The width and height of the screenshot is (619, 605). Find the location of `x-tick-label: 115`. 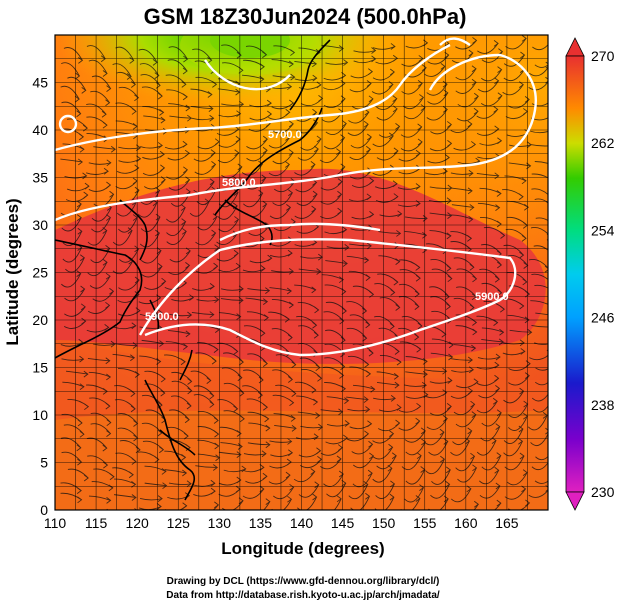

x-tick-label: 115 is located at coordinates (96, 523).